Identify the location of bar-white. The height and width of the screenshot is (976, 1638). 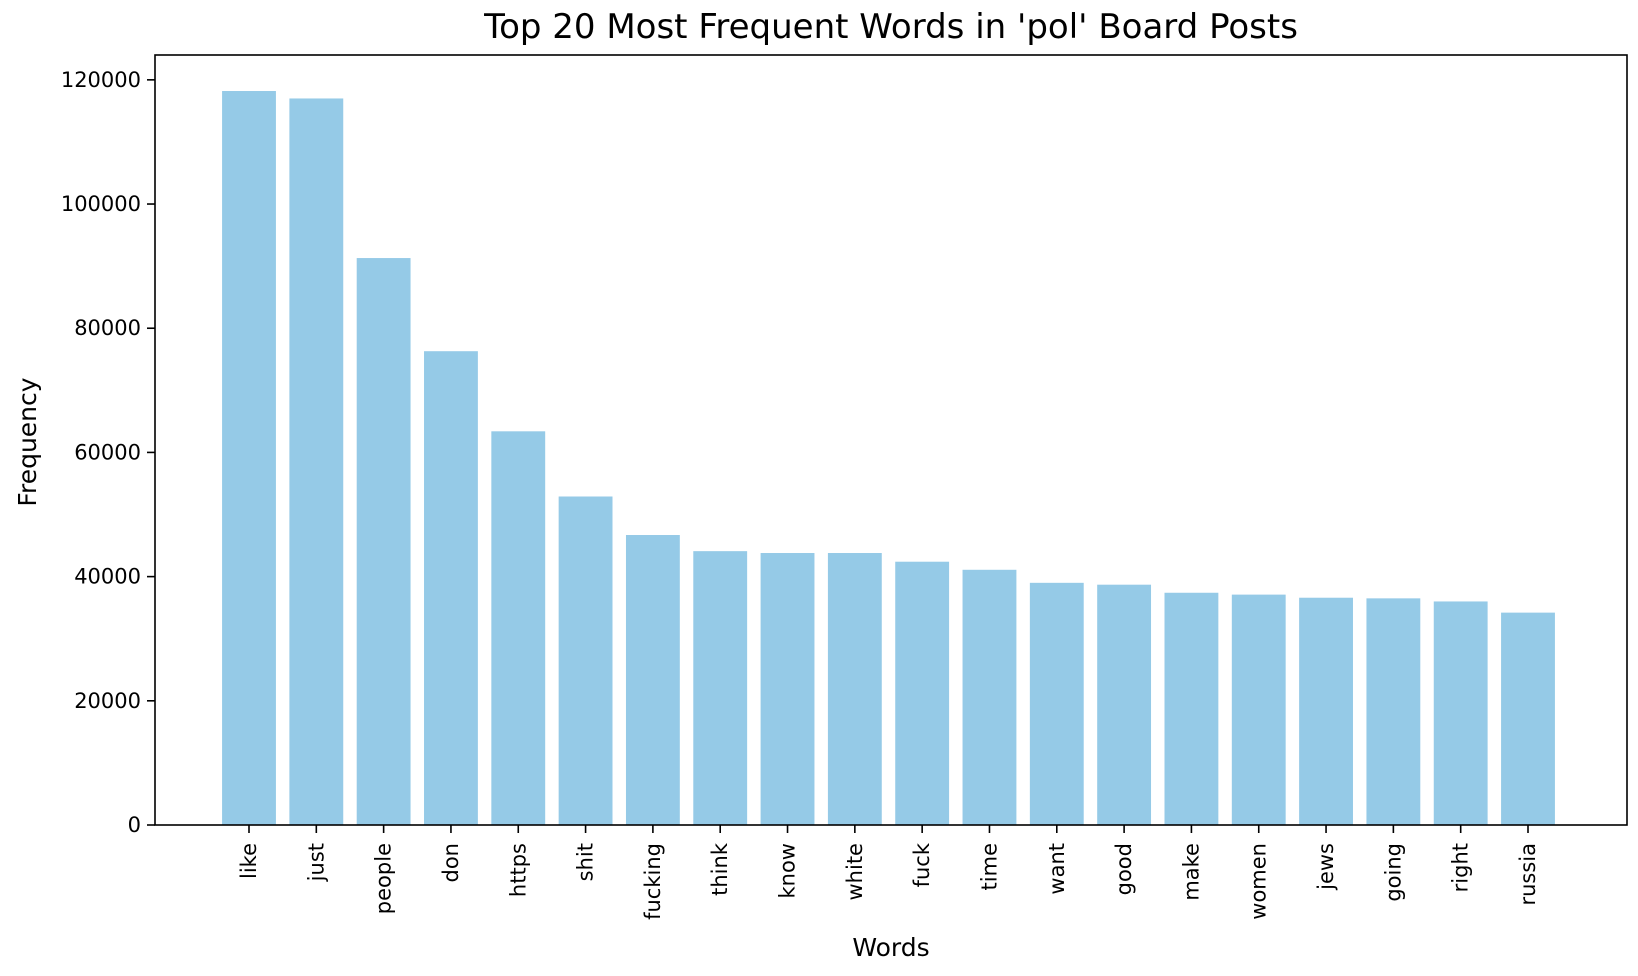
(854, 689).